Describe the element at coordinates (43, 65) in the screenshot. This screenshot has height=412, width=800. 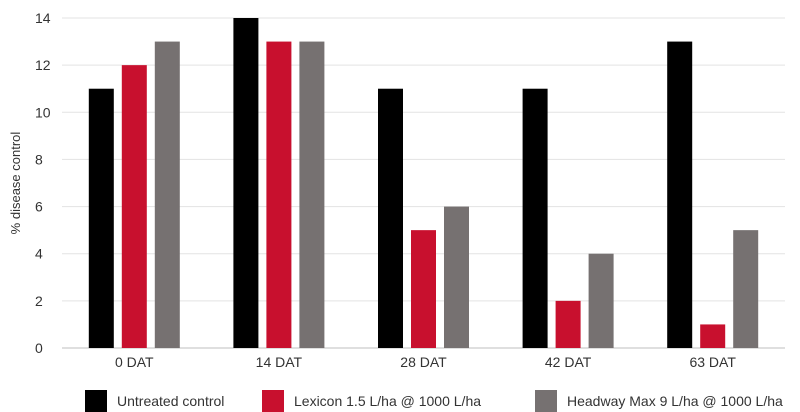
I see `y-tick-label: 12` at that location.